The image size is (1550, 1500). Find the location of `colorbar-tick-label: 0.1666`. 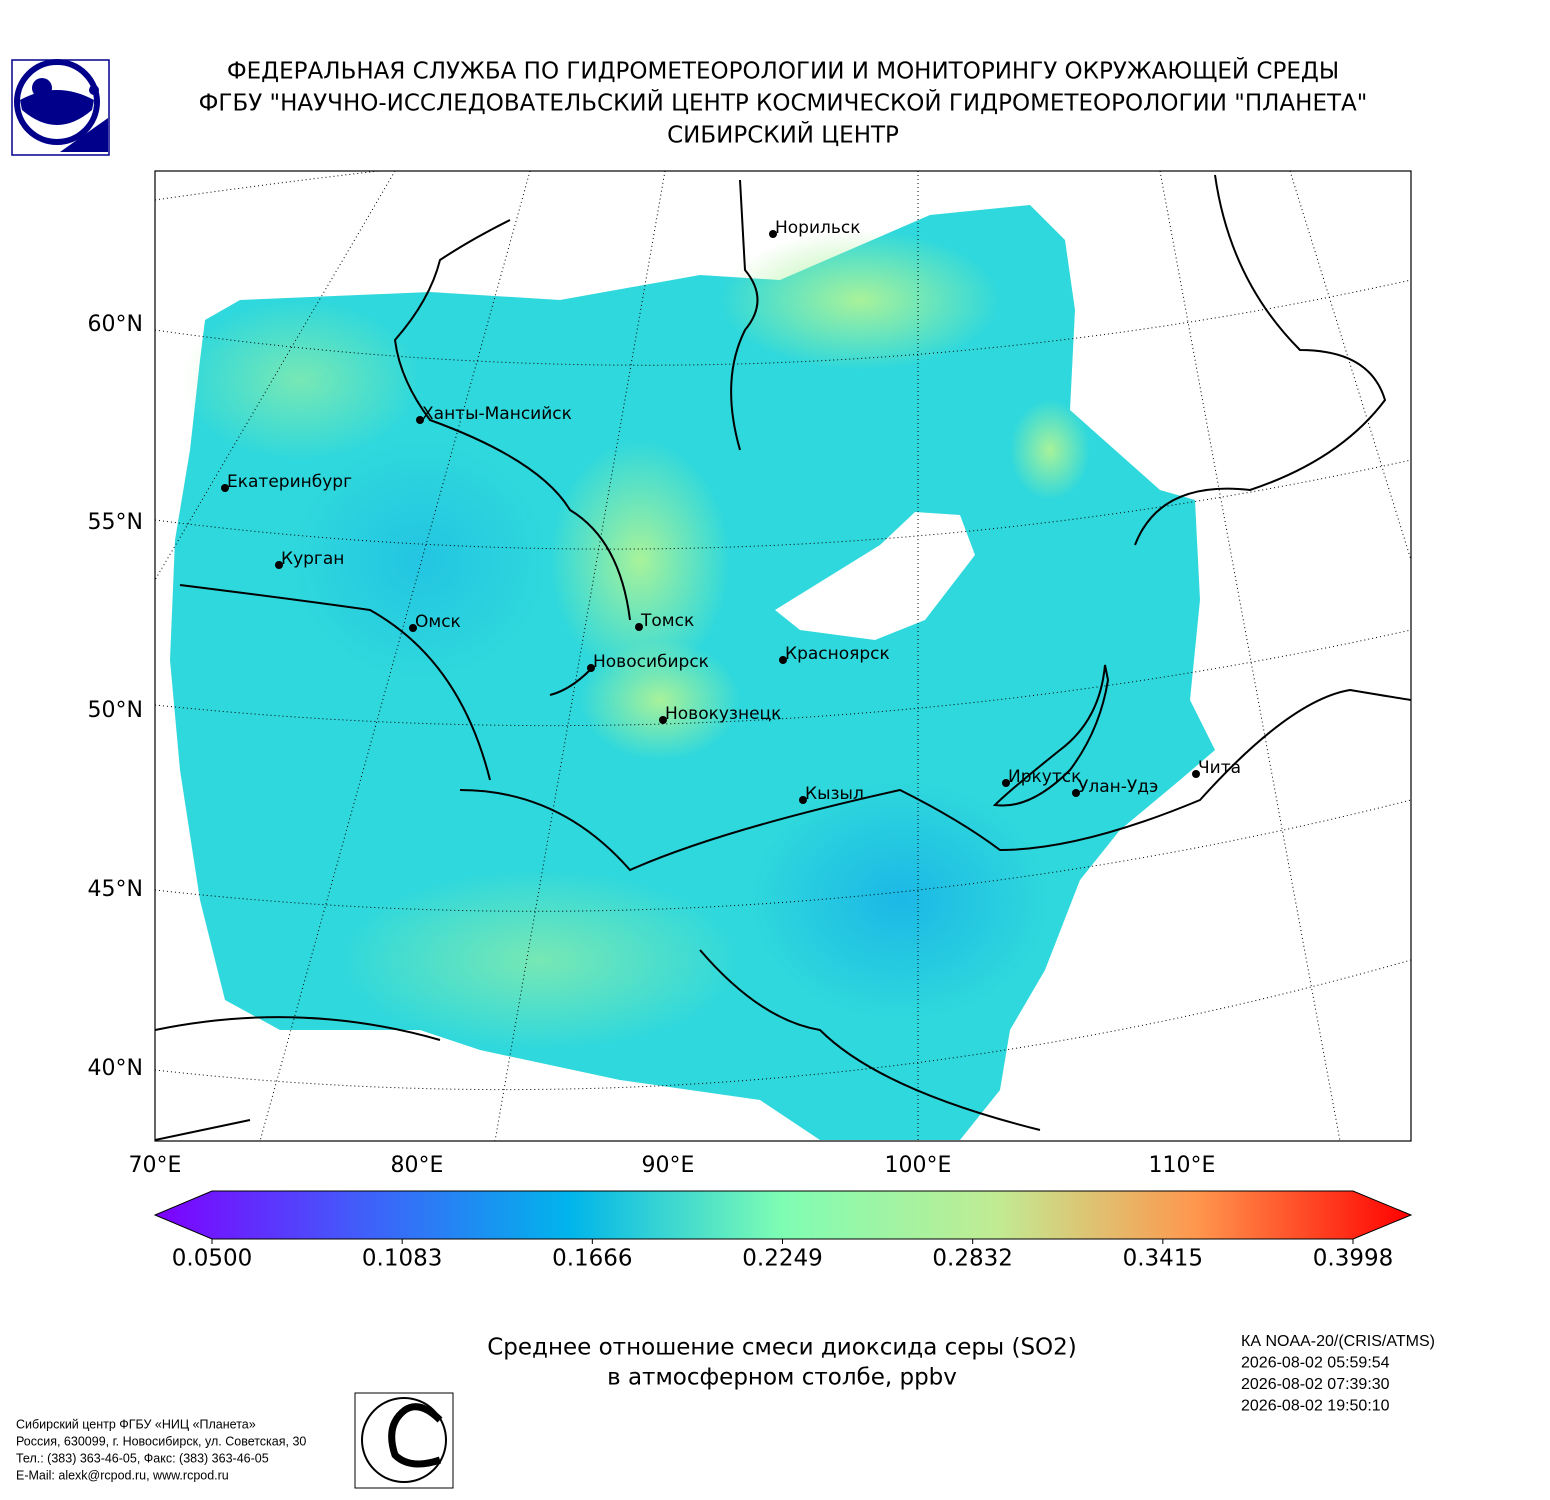

colorbar-tick-label: 0.1666 is located at coordinates (592, 1259).